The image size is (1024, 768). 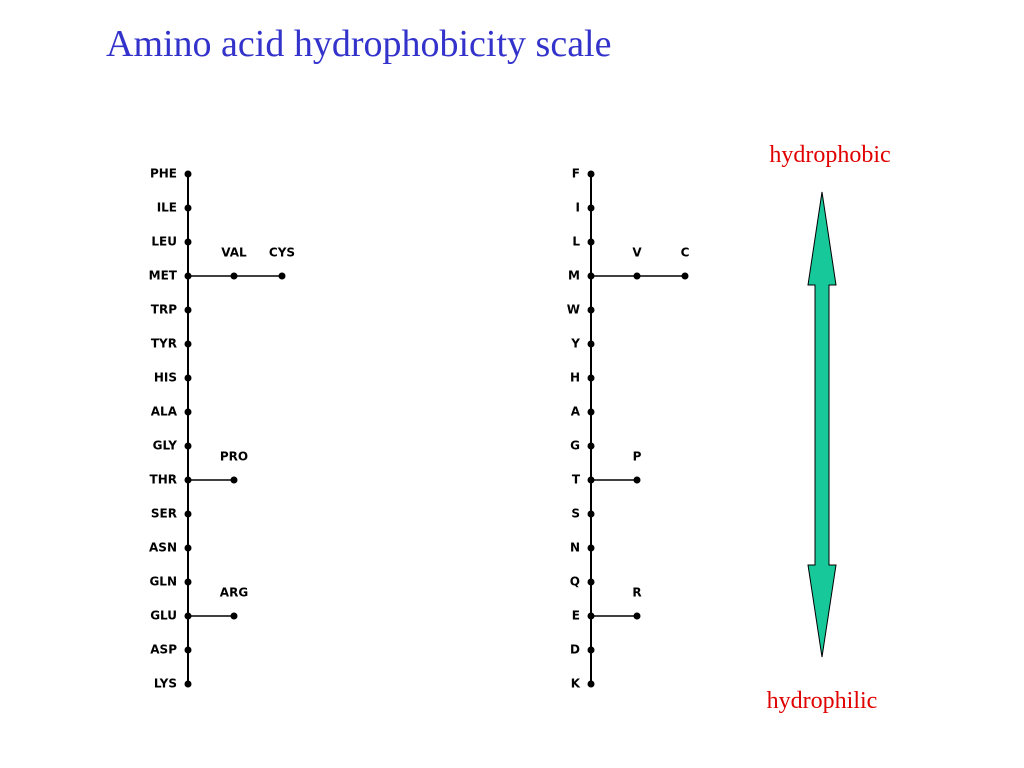 What do you see at coordinates (165, 378) in the screenshot?
I see `residue-label: HIS` at bounding box center [165, 378].